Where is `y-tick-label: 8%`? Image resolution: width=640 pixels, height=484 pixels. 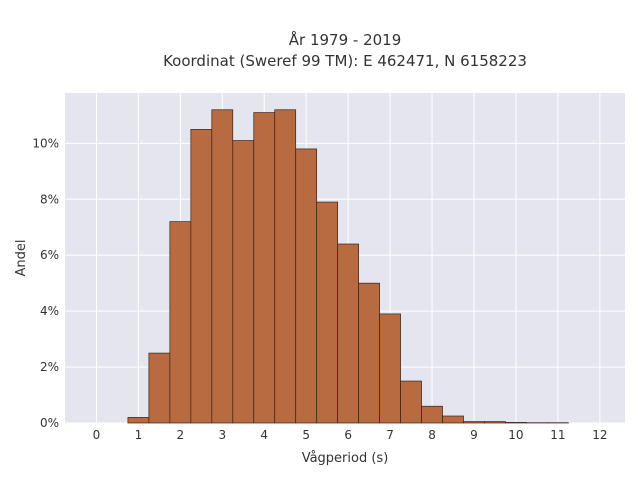
y-tick-label: 8% is located at coordinates (49, 199).